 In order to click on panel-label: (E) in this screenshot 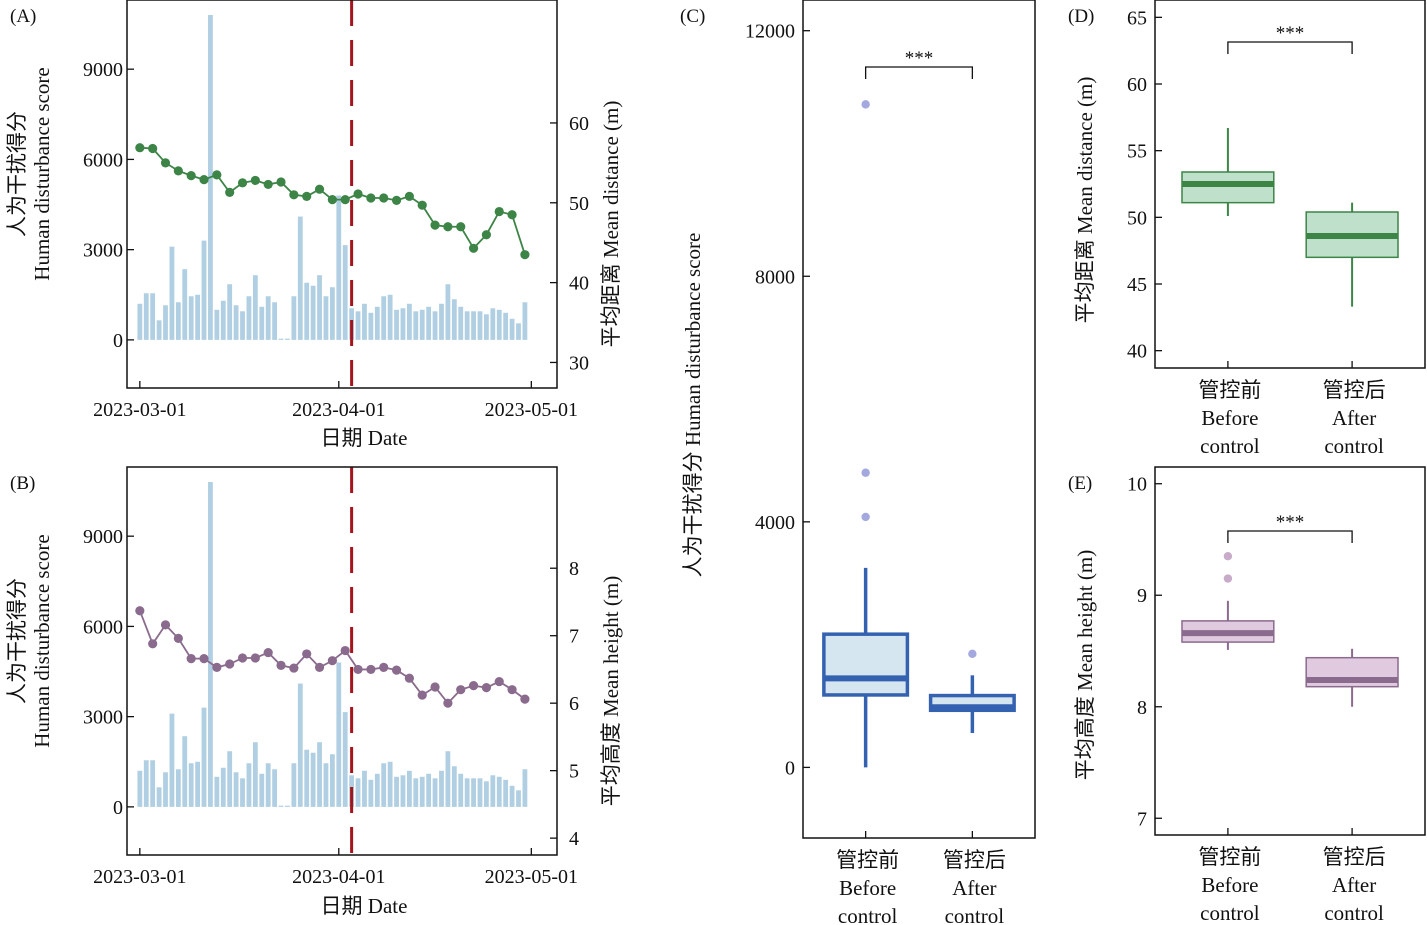, I will do `click(1080, 483)`.